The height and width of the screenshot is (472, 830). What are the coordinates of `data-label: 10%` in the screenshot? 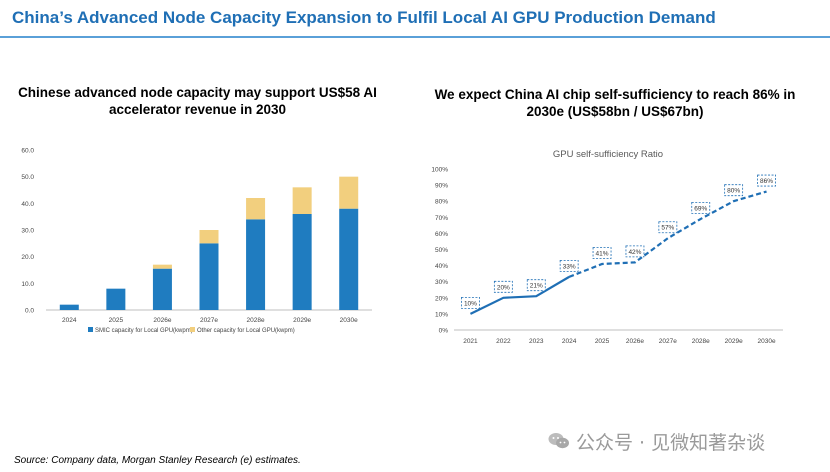 It's located at (470, 303).